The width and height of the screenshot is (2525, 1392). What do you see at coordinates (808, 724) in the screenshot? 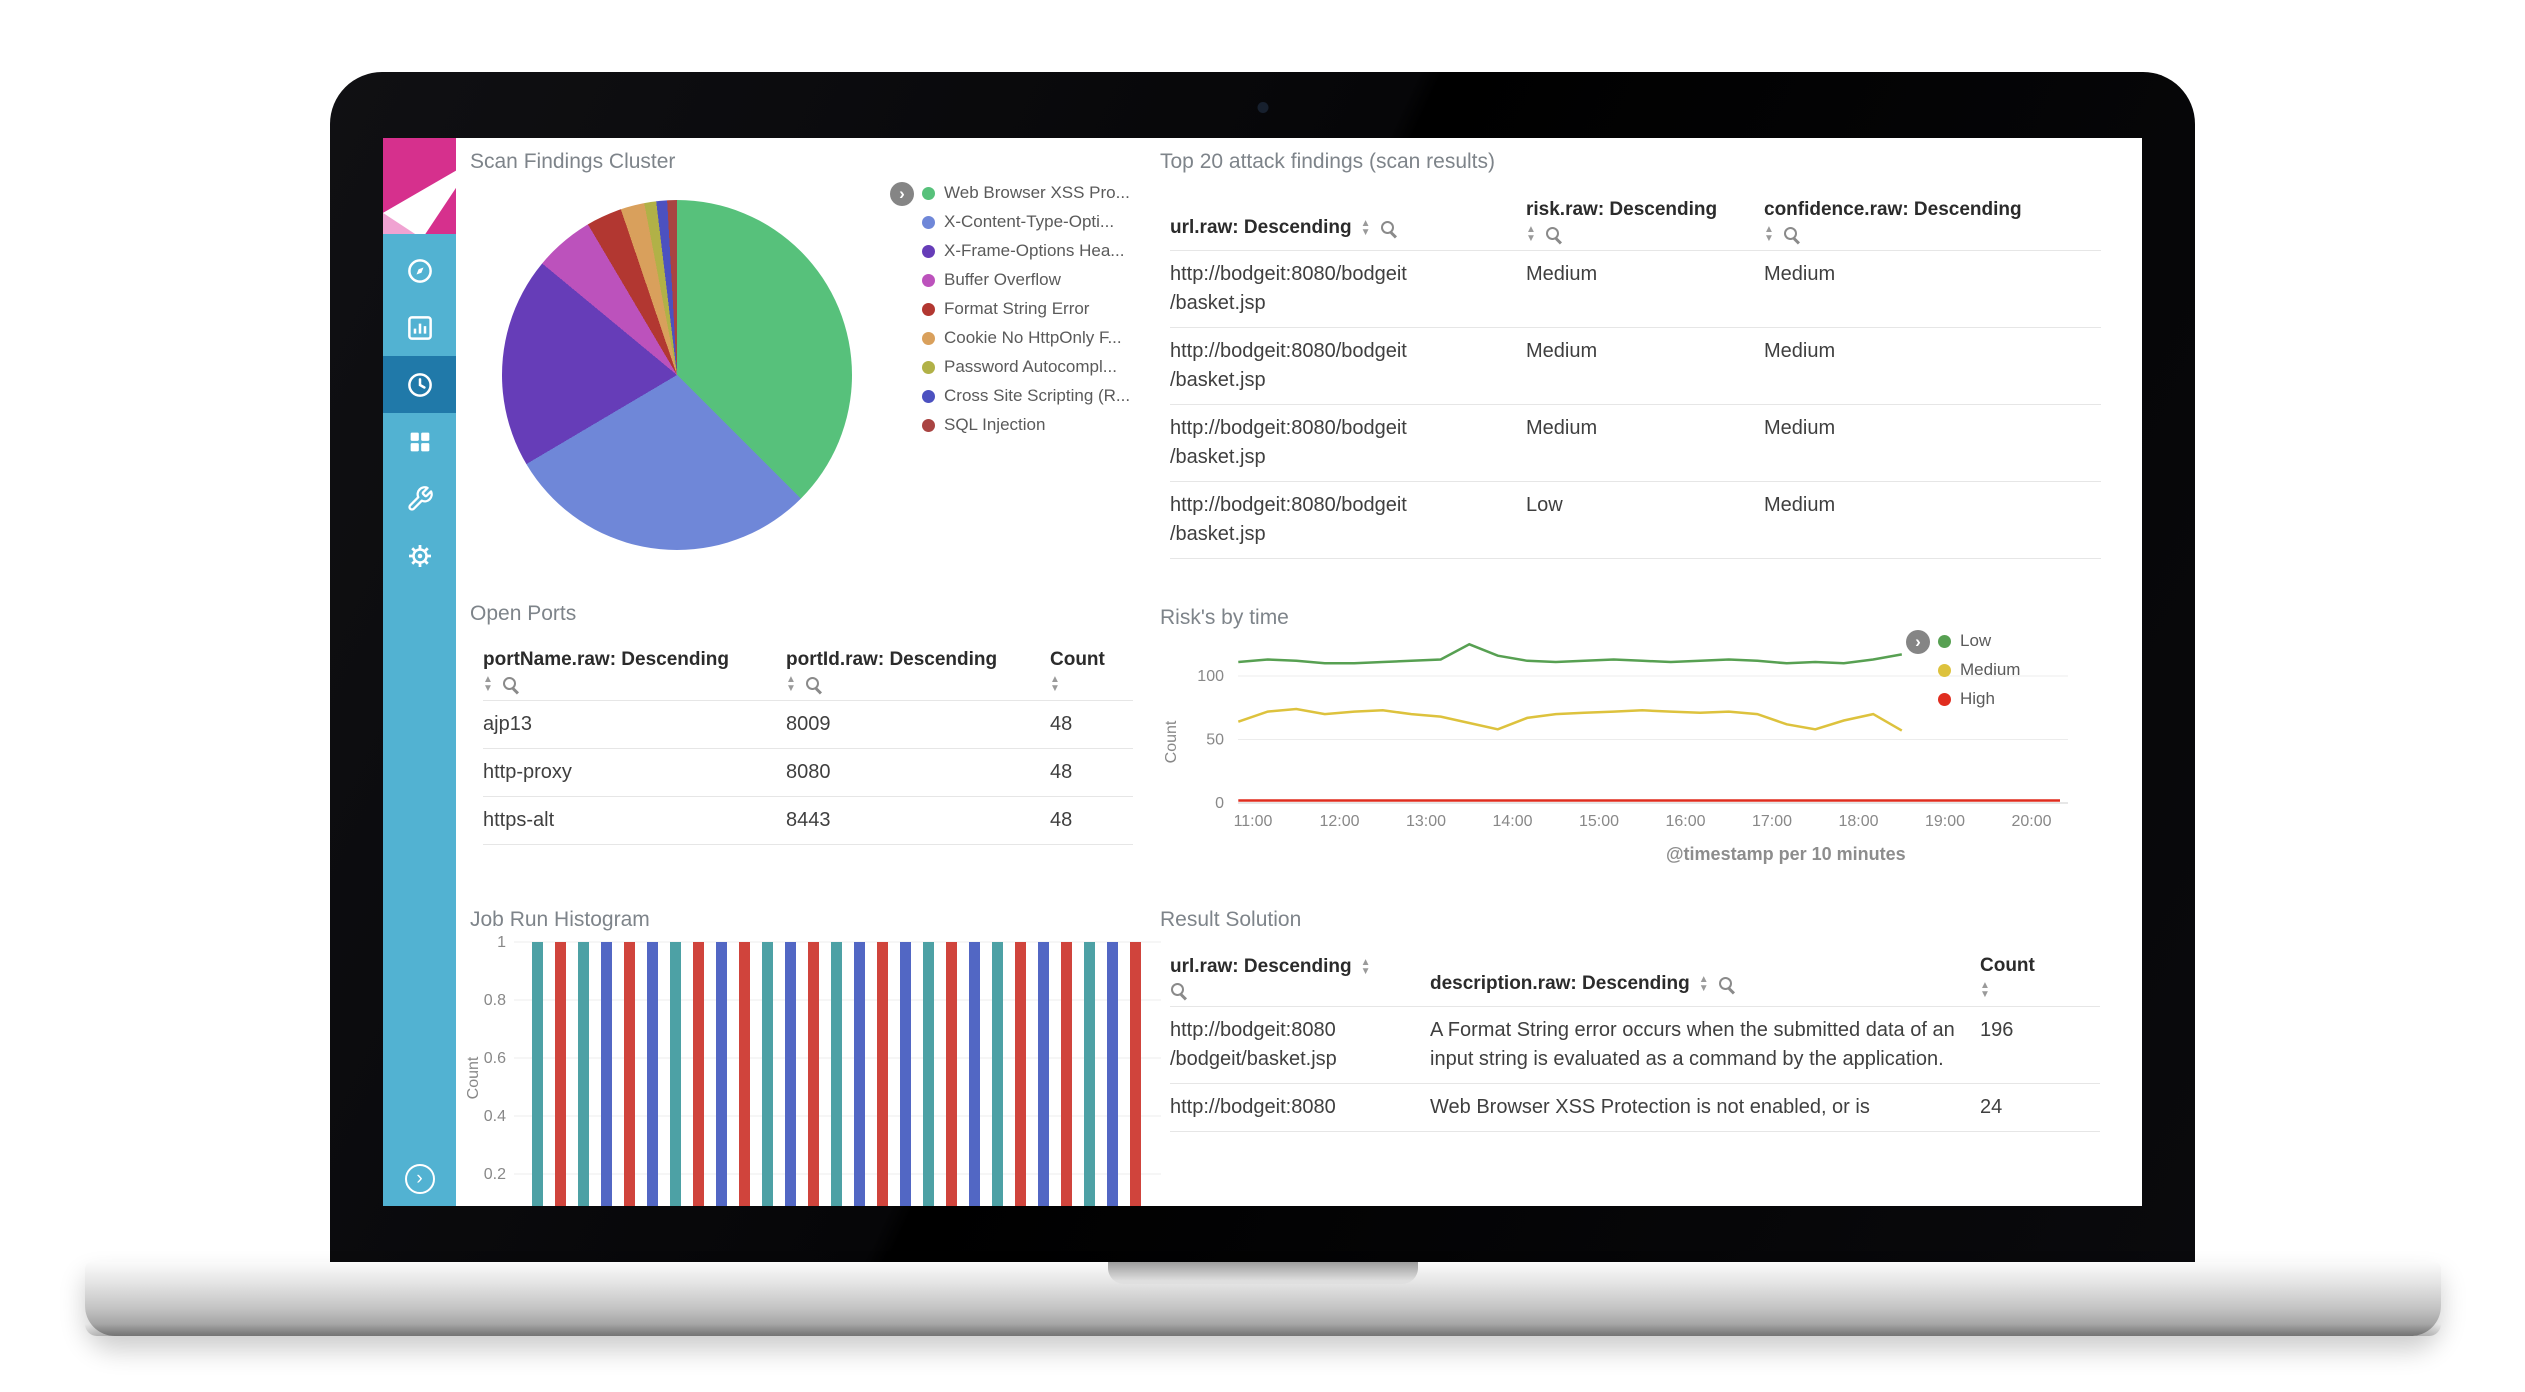
I see `table-cell: 8009` at bounding box center [808, 724].